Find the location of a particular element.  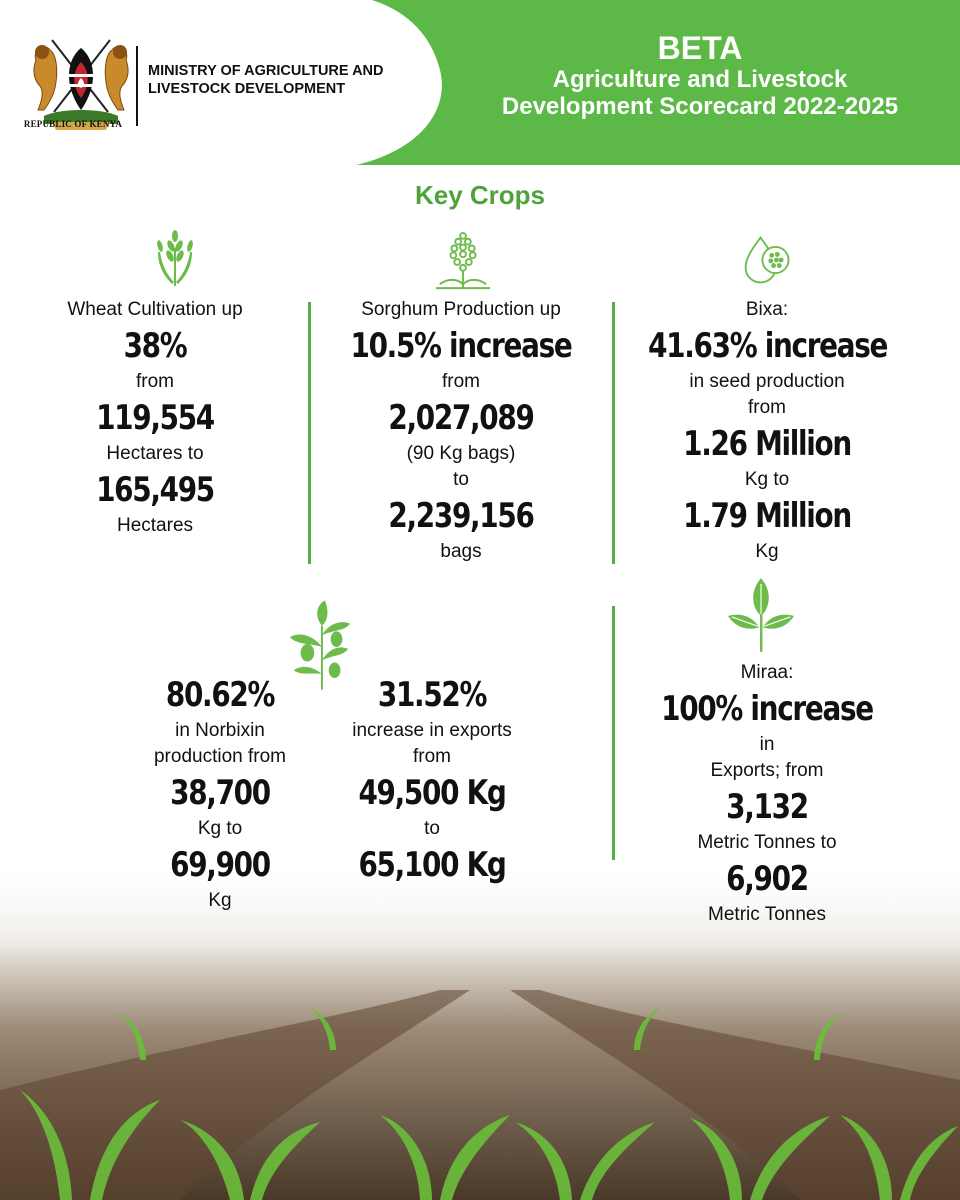

sorghum-to: to is located at coordinates (461, 479).